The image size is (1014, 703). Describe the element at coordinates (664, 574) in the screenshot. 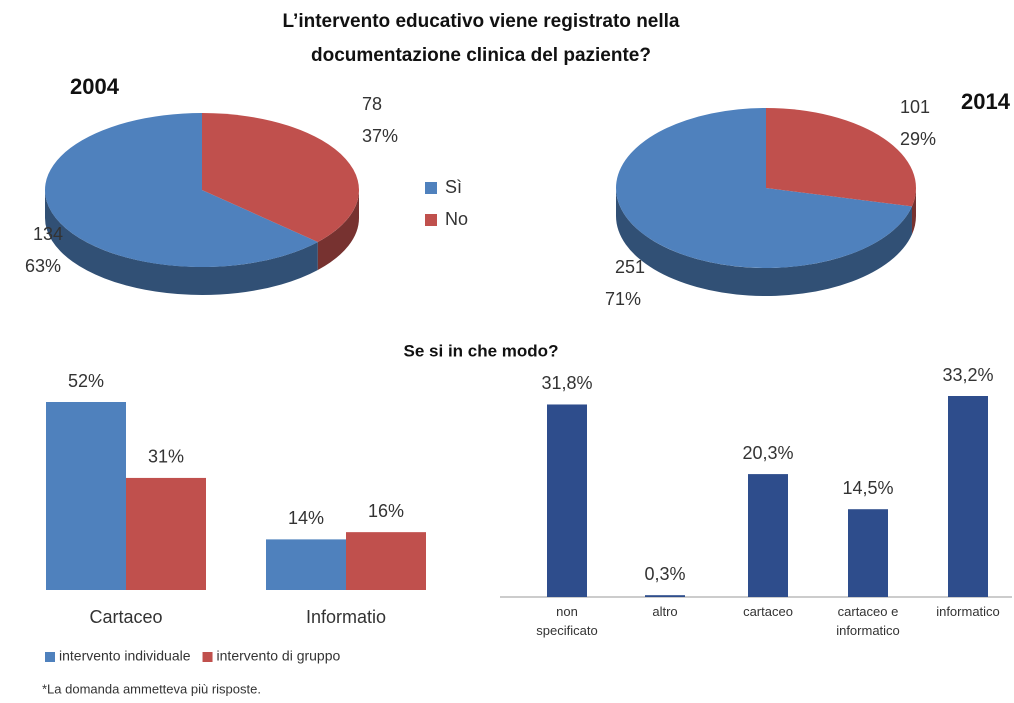

I see `bar-value-label: 0,3%` at that location.